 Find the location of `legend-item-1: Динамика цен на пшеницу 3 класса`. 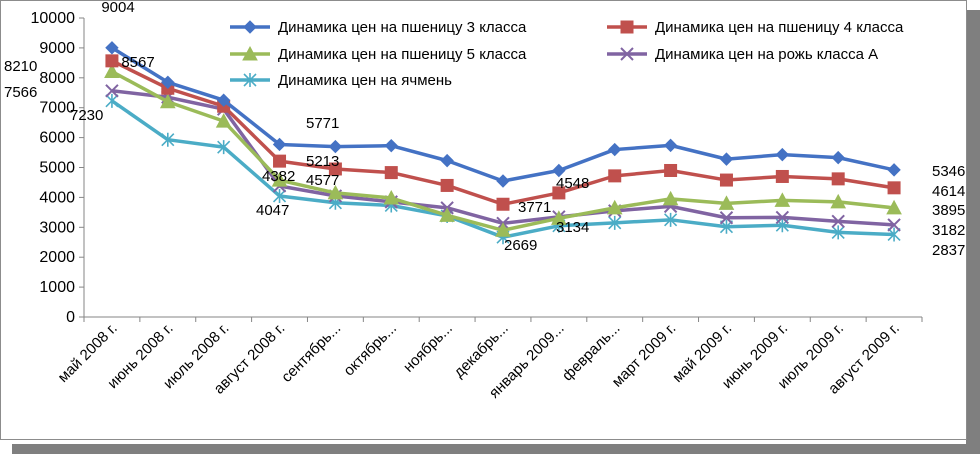

legend-item-1: Динамика цен на пшеницу 3 класса is located at coordinates (378, 27).